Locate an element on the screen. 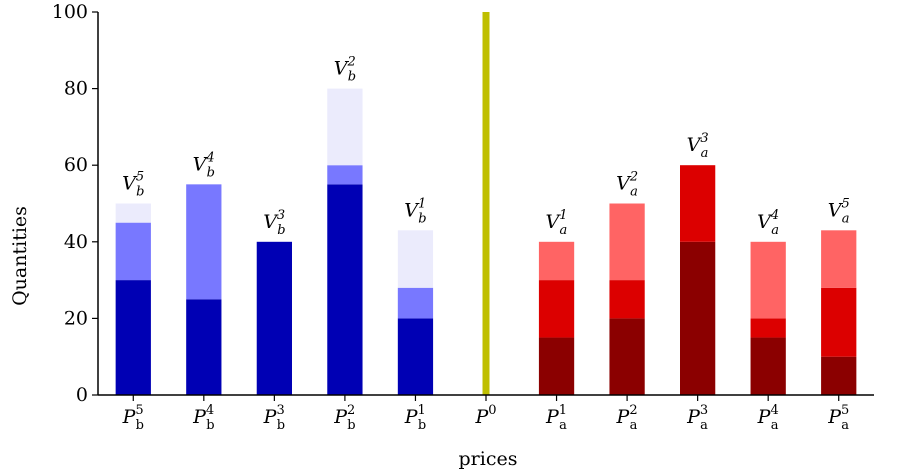 This screenshot has height=475, width=901. bar-label-ask-8: V4 a is located at coordinates (768, 223).